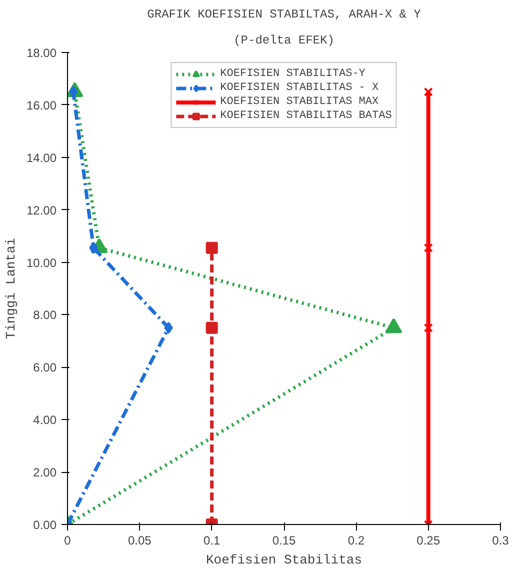  What do you see at coordinates (299, 88) in the screenshot?
I see `legend-label: KOEFISIEN STABILITAS - X` at bounding box center [299, 88].